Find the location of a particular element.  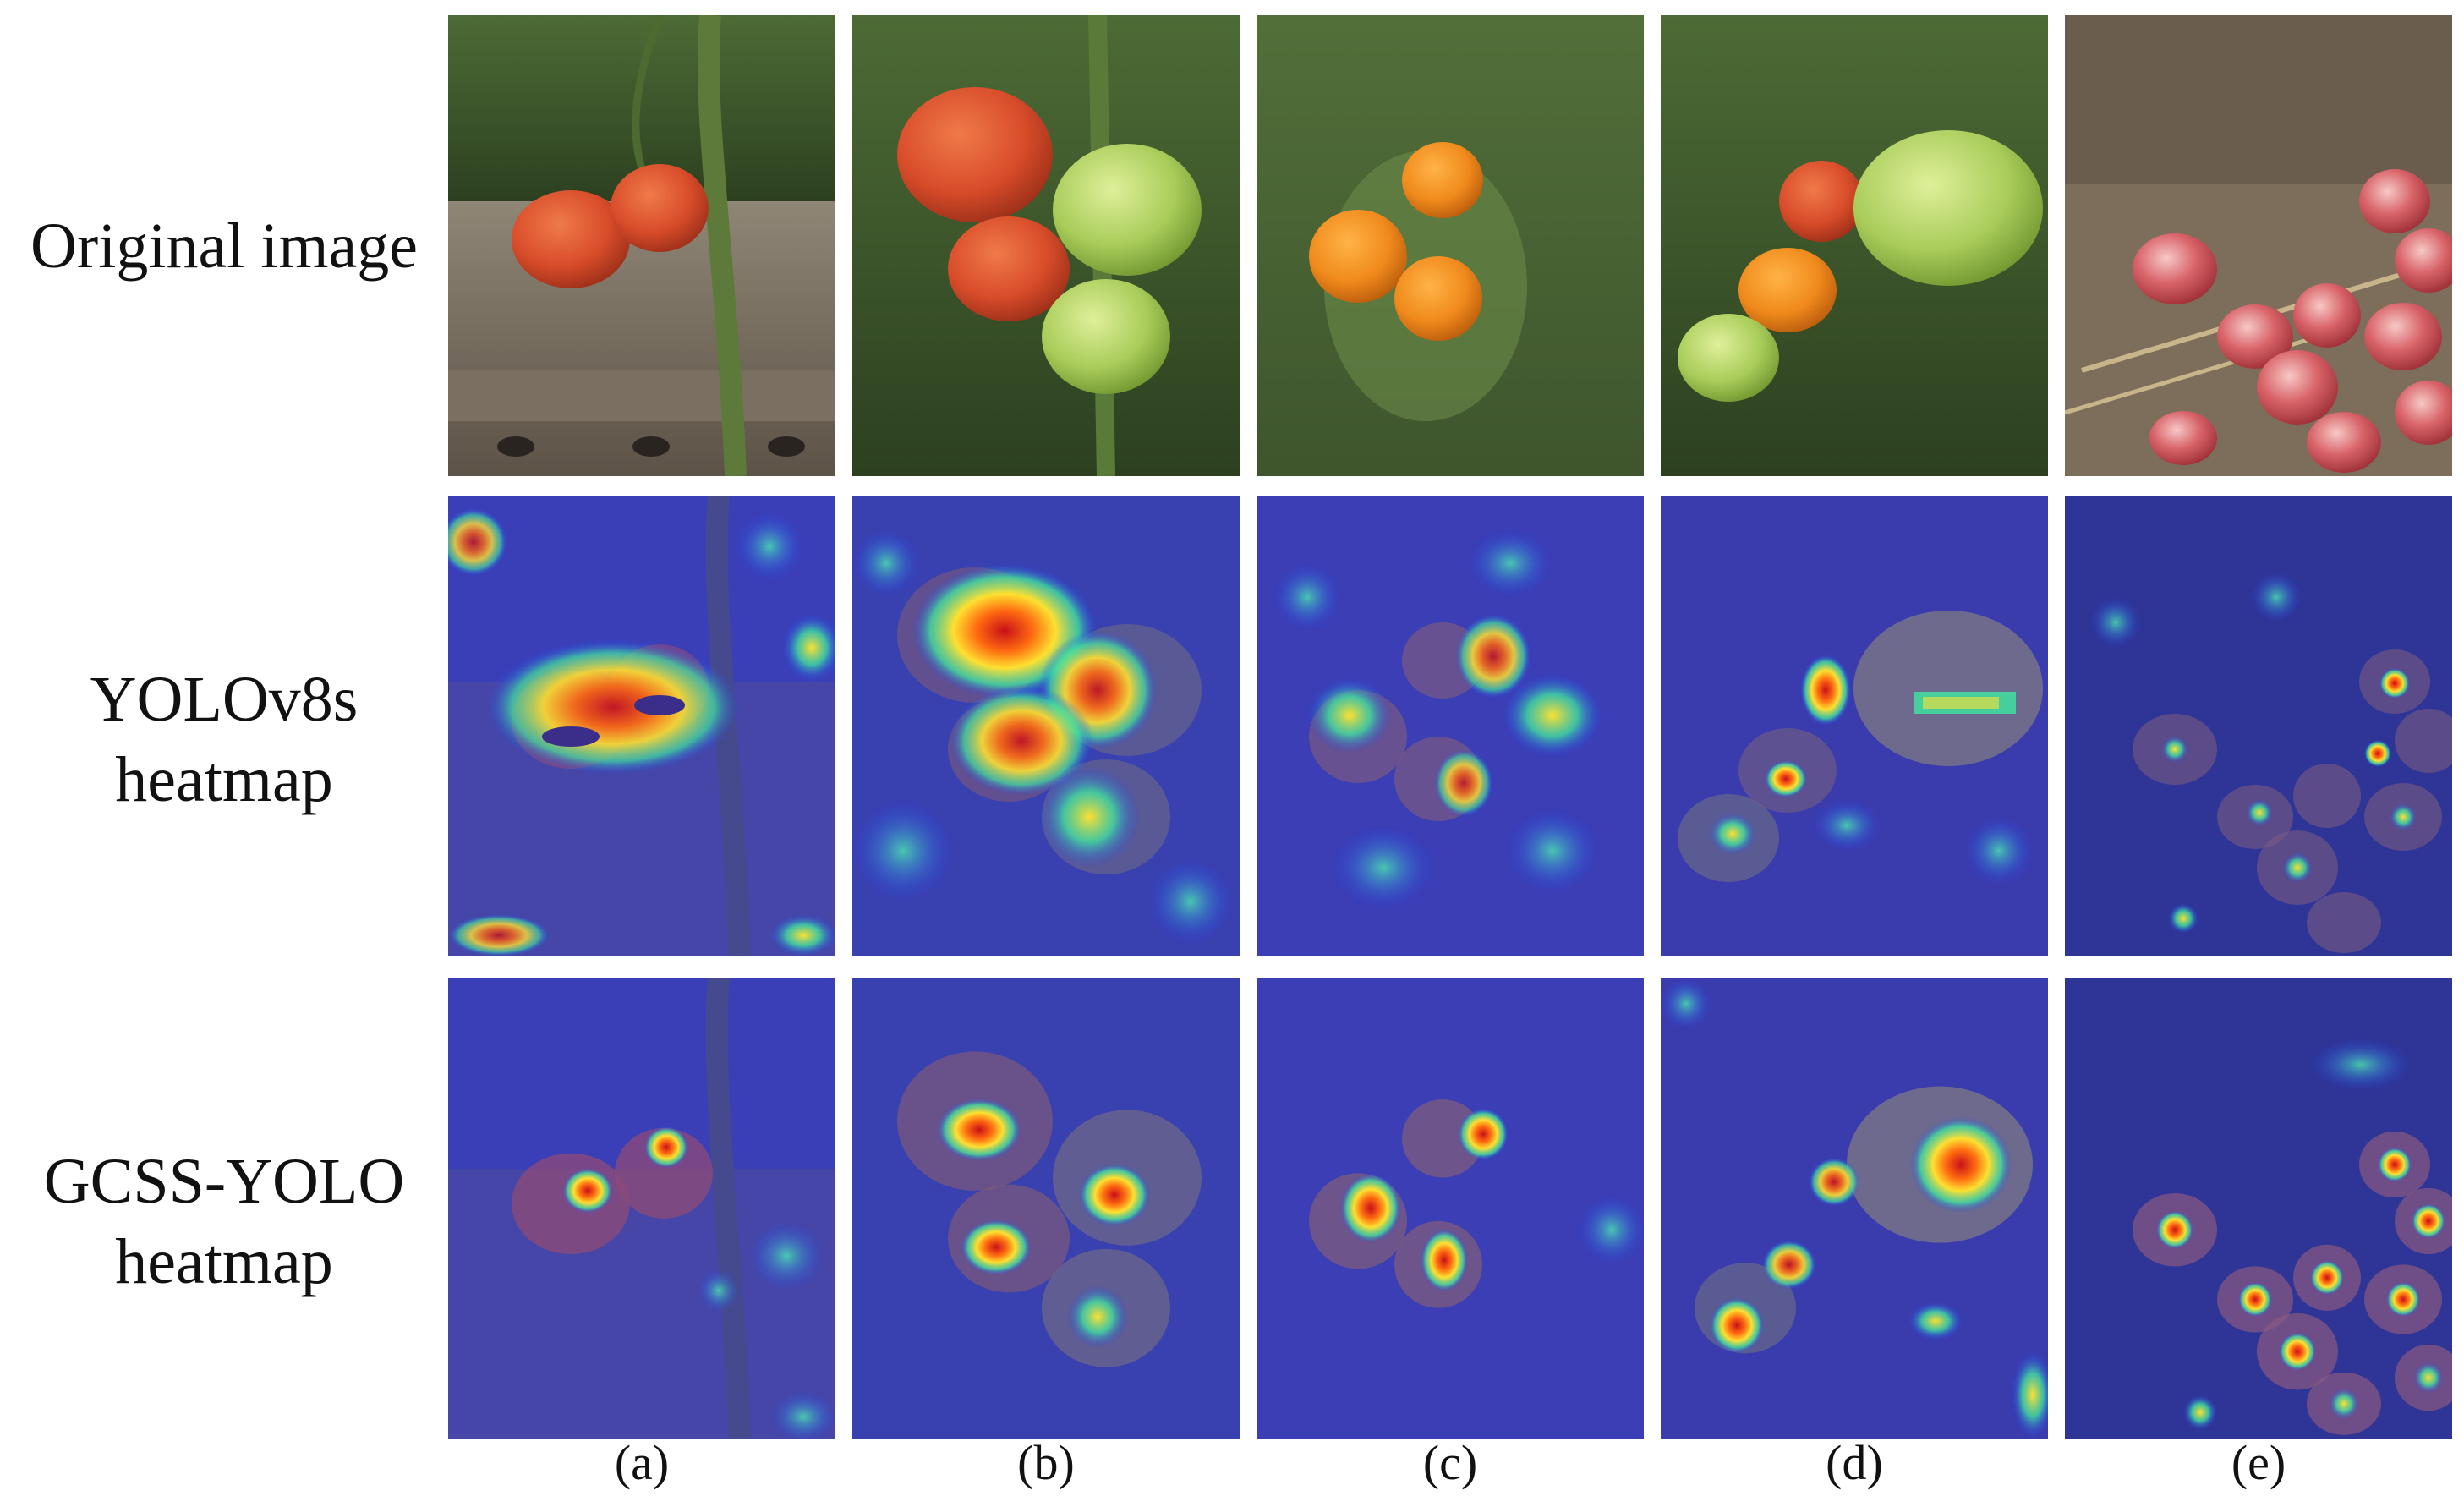

column-label-c: (c) is located at coordinates (1450, 1463).